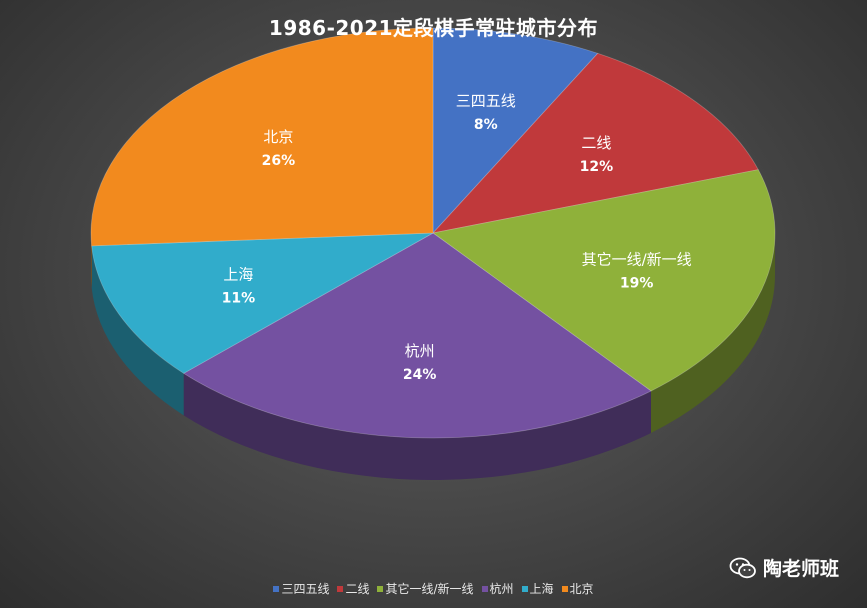 The image size is (867, 608). What do you see at coordinates (637, 259) in the screenshot?
I see `slice-label-2: 其它一线/新一线` at bounding box center [637, 259].